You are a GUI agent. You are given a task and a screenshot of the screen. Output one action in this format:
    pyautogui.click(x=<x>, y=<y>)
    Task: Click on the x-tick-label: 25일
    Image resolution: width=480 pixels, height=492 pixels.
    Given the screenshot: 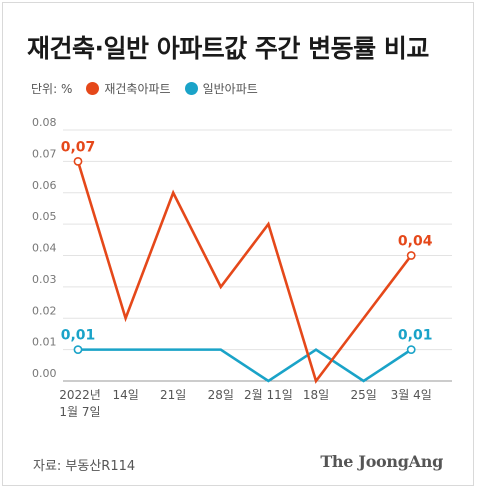 What is the action you would take?
    pyautogui.click(x=363, y=395)
    